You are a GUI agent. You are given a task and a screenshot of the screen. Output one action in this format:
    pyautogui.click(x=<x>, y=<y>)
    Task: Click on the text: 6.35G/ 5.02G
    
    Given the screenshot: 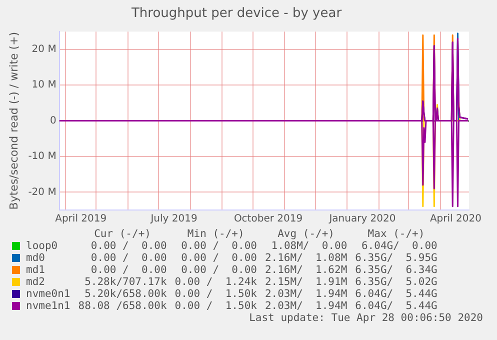 What is the action you would take?
    pyautogui.click(x=396, y=282)
    